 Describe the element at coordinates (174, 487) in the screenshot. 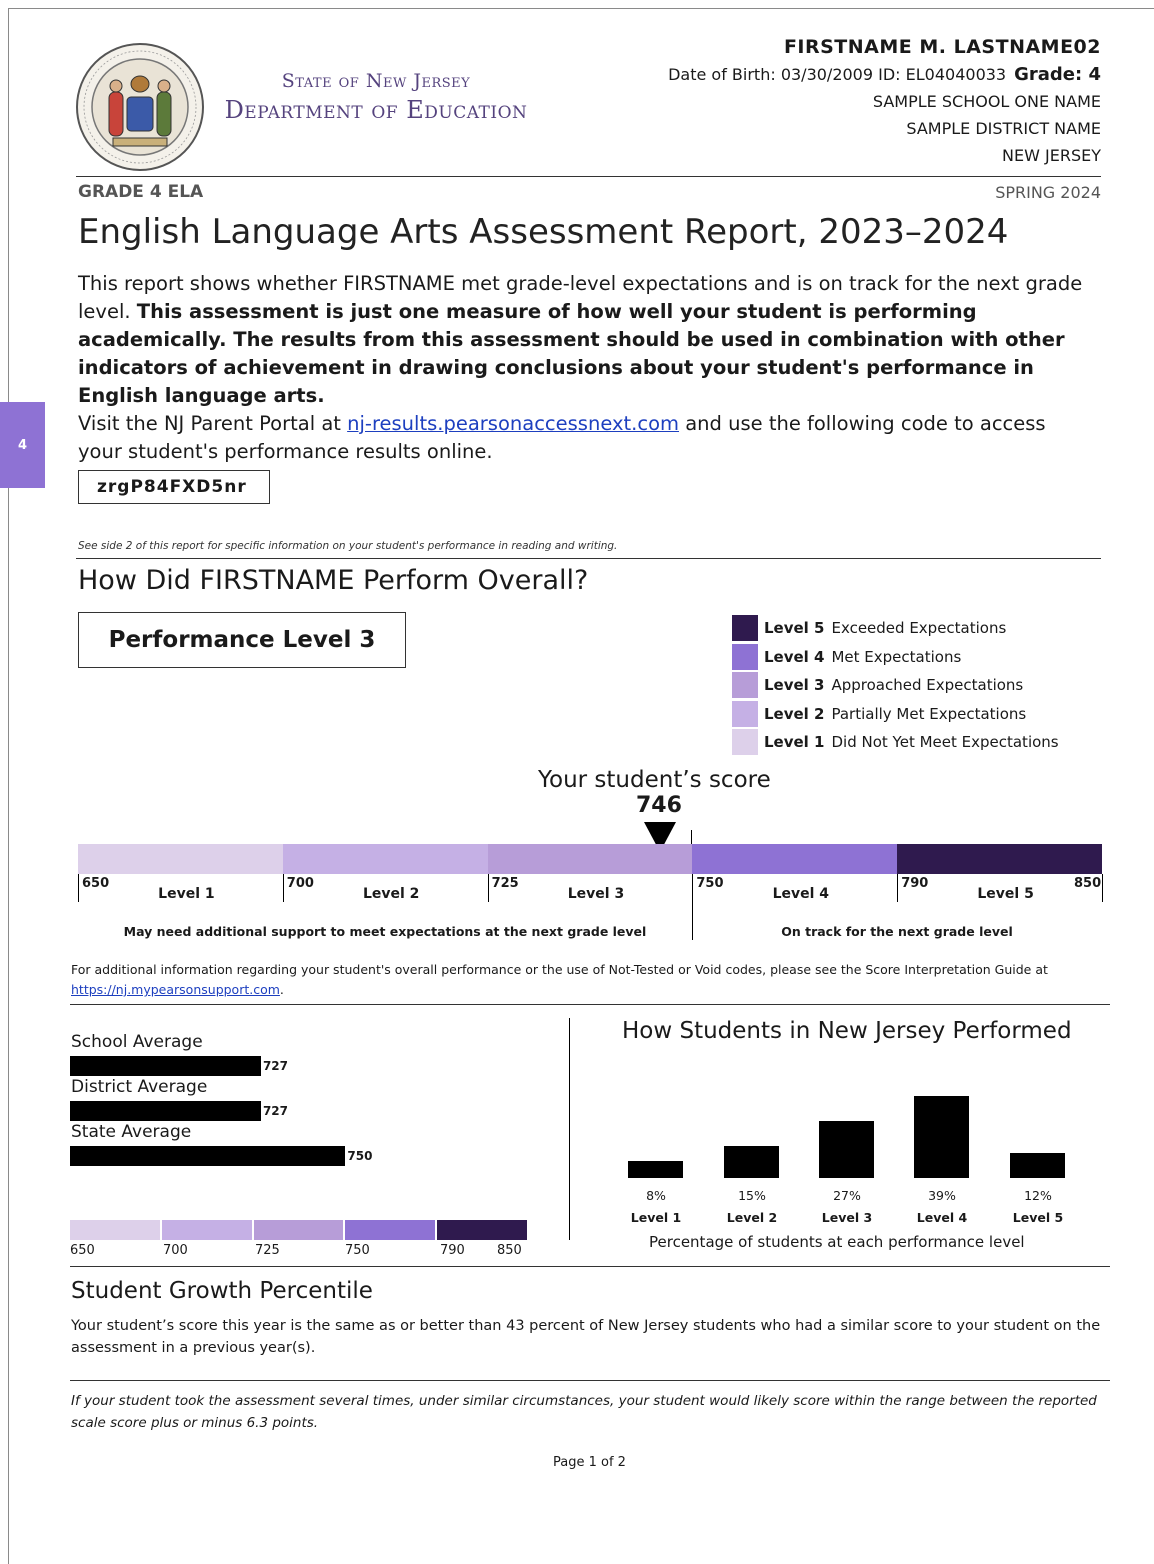

I see `access-code: zrgP84FXD5nr` at that location.